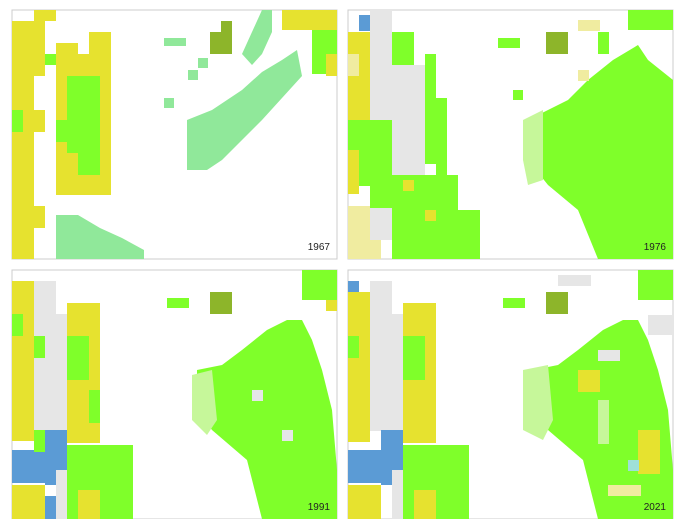  What do you see at coordinates (655, 247) in the screenshot?
I see `year-label: 1976` at bounding box center [655, 247].